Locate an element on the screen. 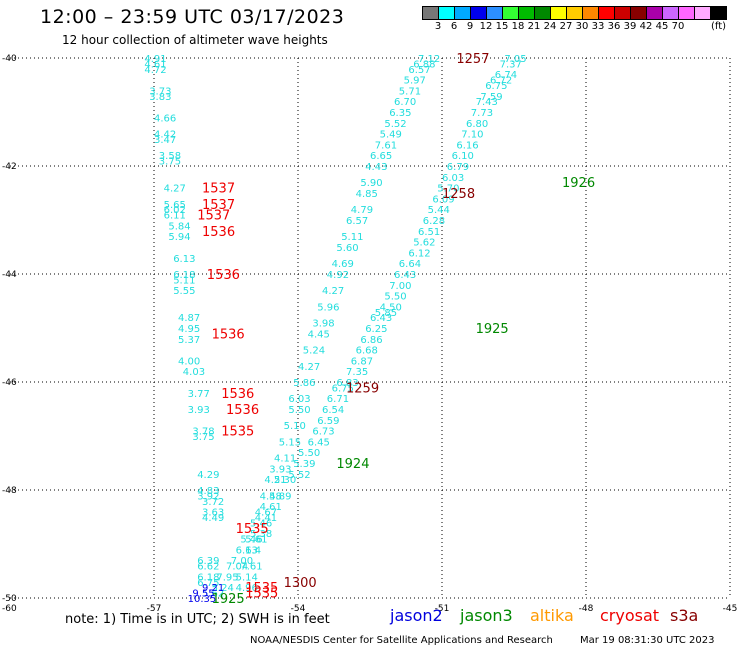 This screenshot has height=650, width=740. color-scale-unit: (ft) is located at coordinates (719, 26).